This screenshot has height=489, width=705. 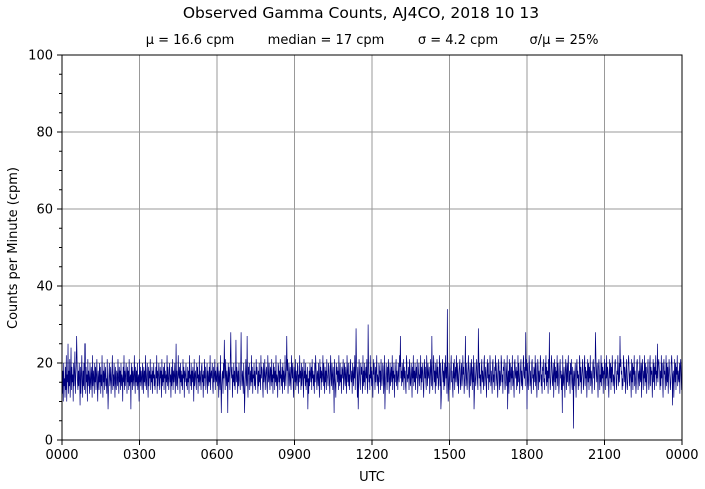 I want to click on stat-mean: μ = 16.6 cpm, so click(x=190, y=40).